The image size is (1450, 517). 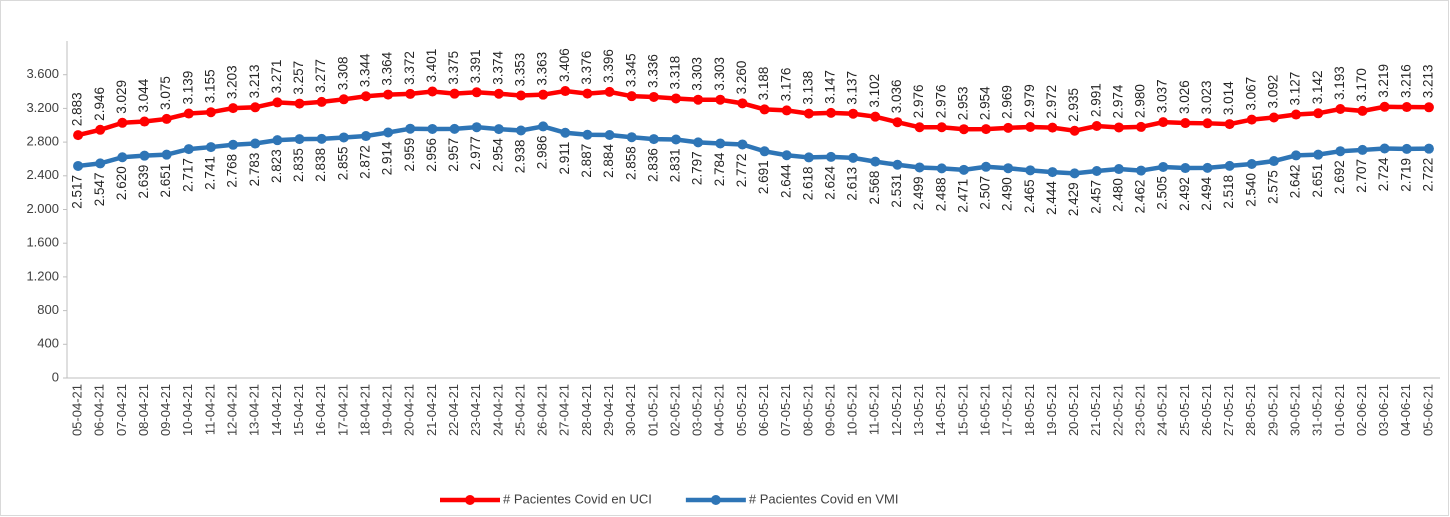 What do you see at coordinates (608, 161) in the screenshot?
I see `data-label: 2.884` at bounding box center [608, 161].